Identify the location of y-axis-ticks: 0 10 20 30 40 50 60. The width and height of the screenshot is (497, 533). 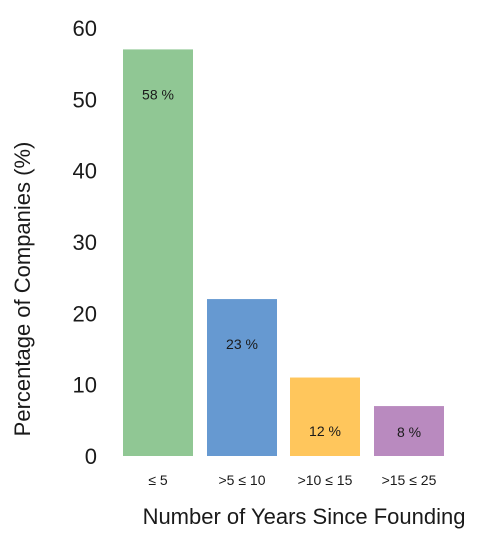
(85, 242).